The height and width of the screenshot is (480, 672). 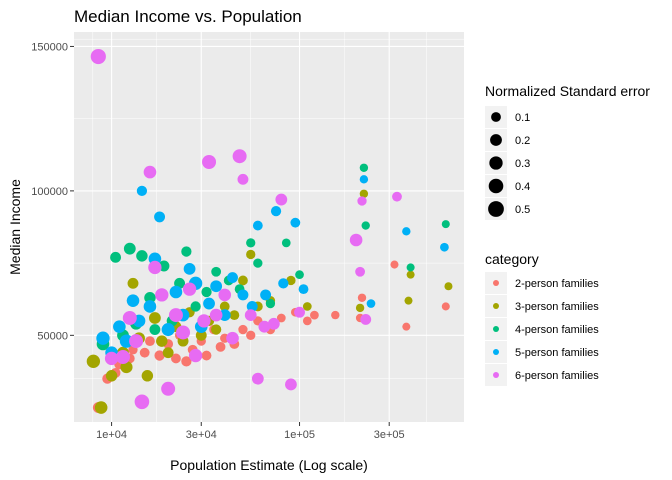 What do you see at coordinates (49, 47) in the screenshot?
I see `y-tick-label: 150000` at bounding box center [49, 47].